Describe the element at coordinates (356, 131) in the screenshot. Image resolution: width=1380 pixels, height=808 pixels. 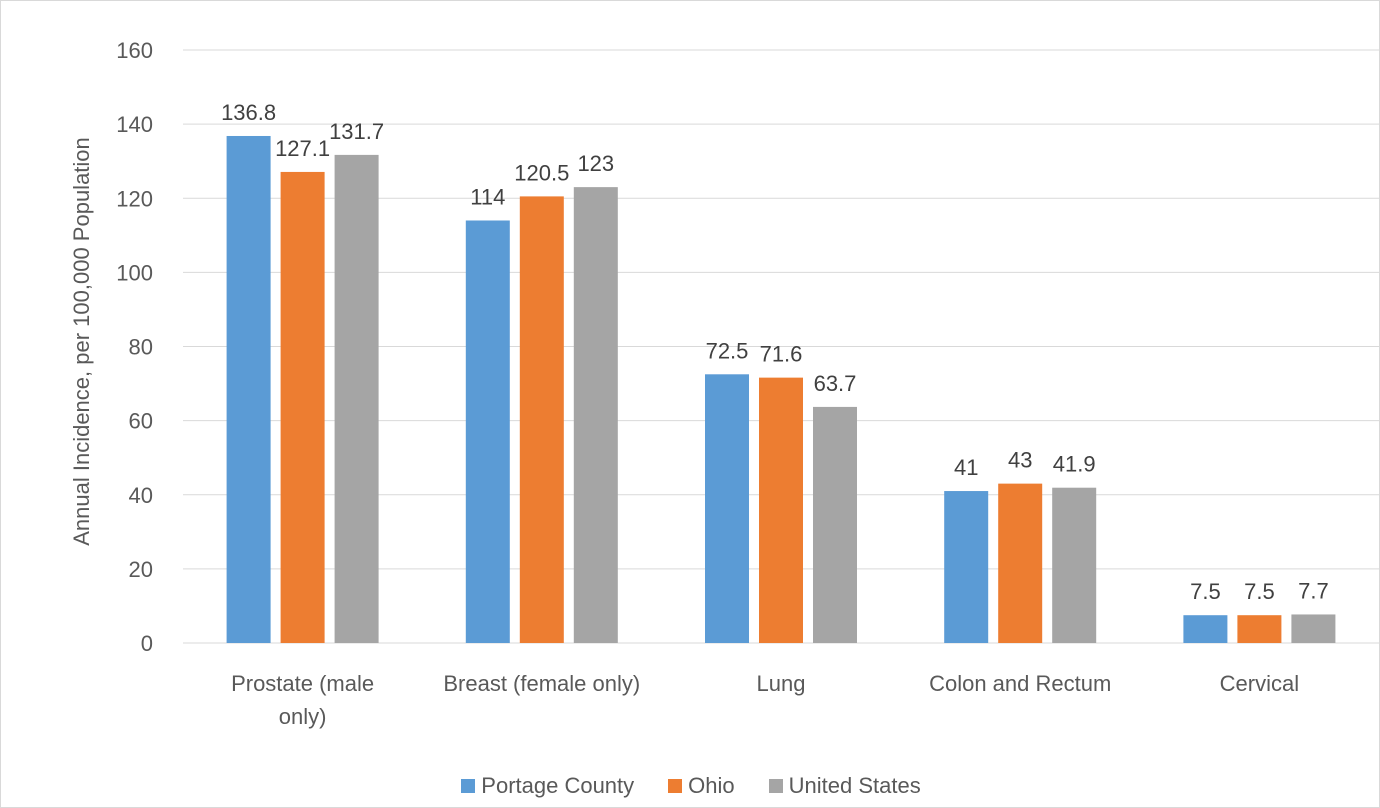
I see `data-label: 131.7` at that location.